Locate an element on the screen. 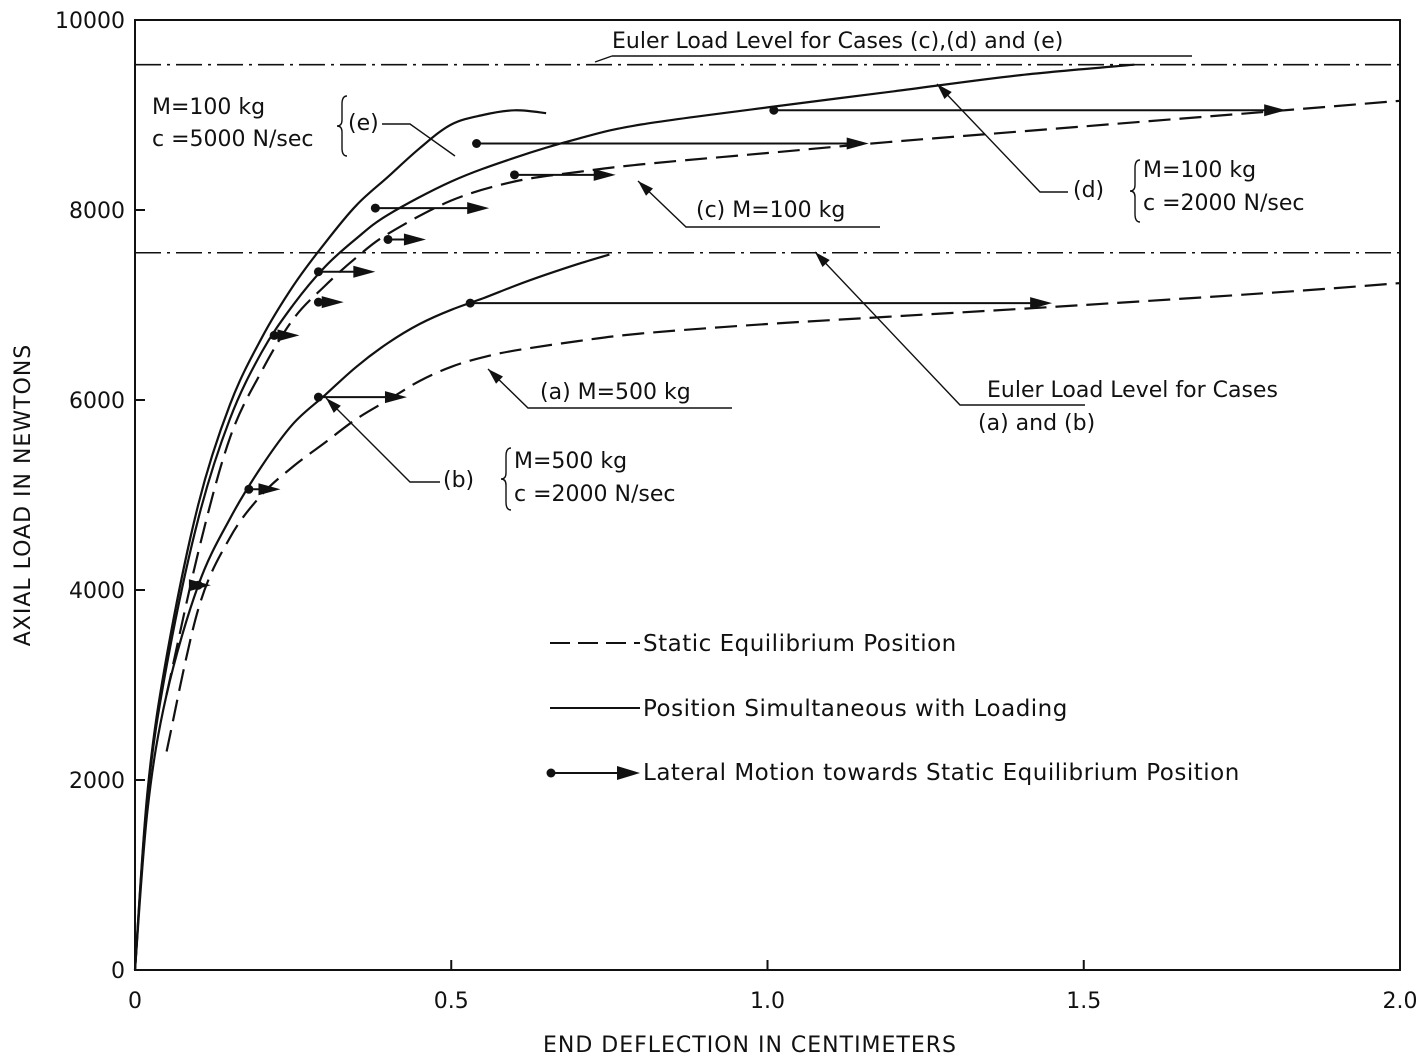 The image size is (1421, 1059). y-axis-label: AXIAL LOAD IN NEWTONS is located at coordinates (23, 495).